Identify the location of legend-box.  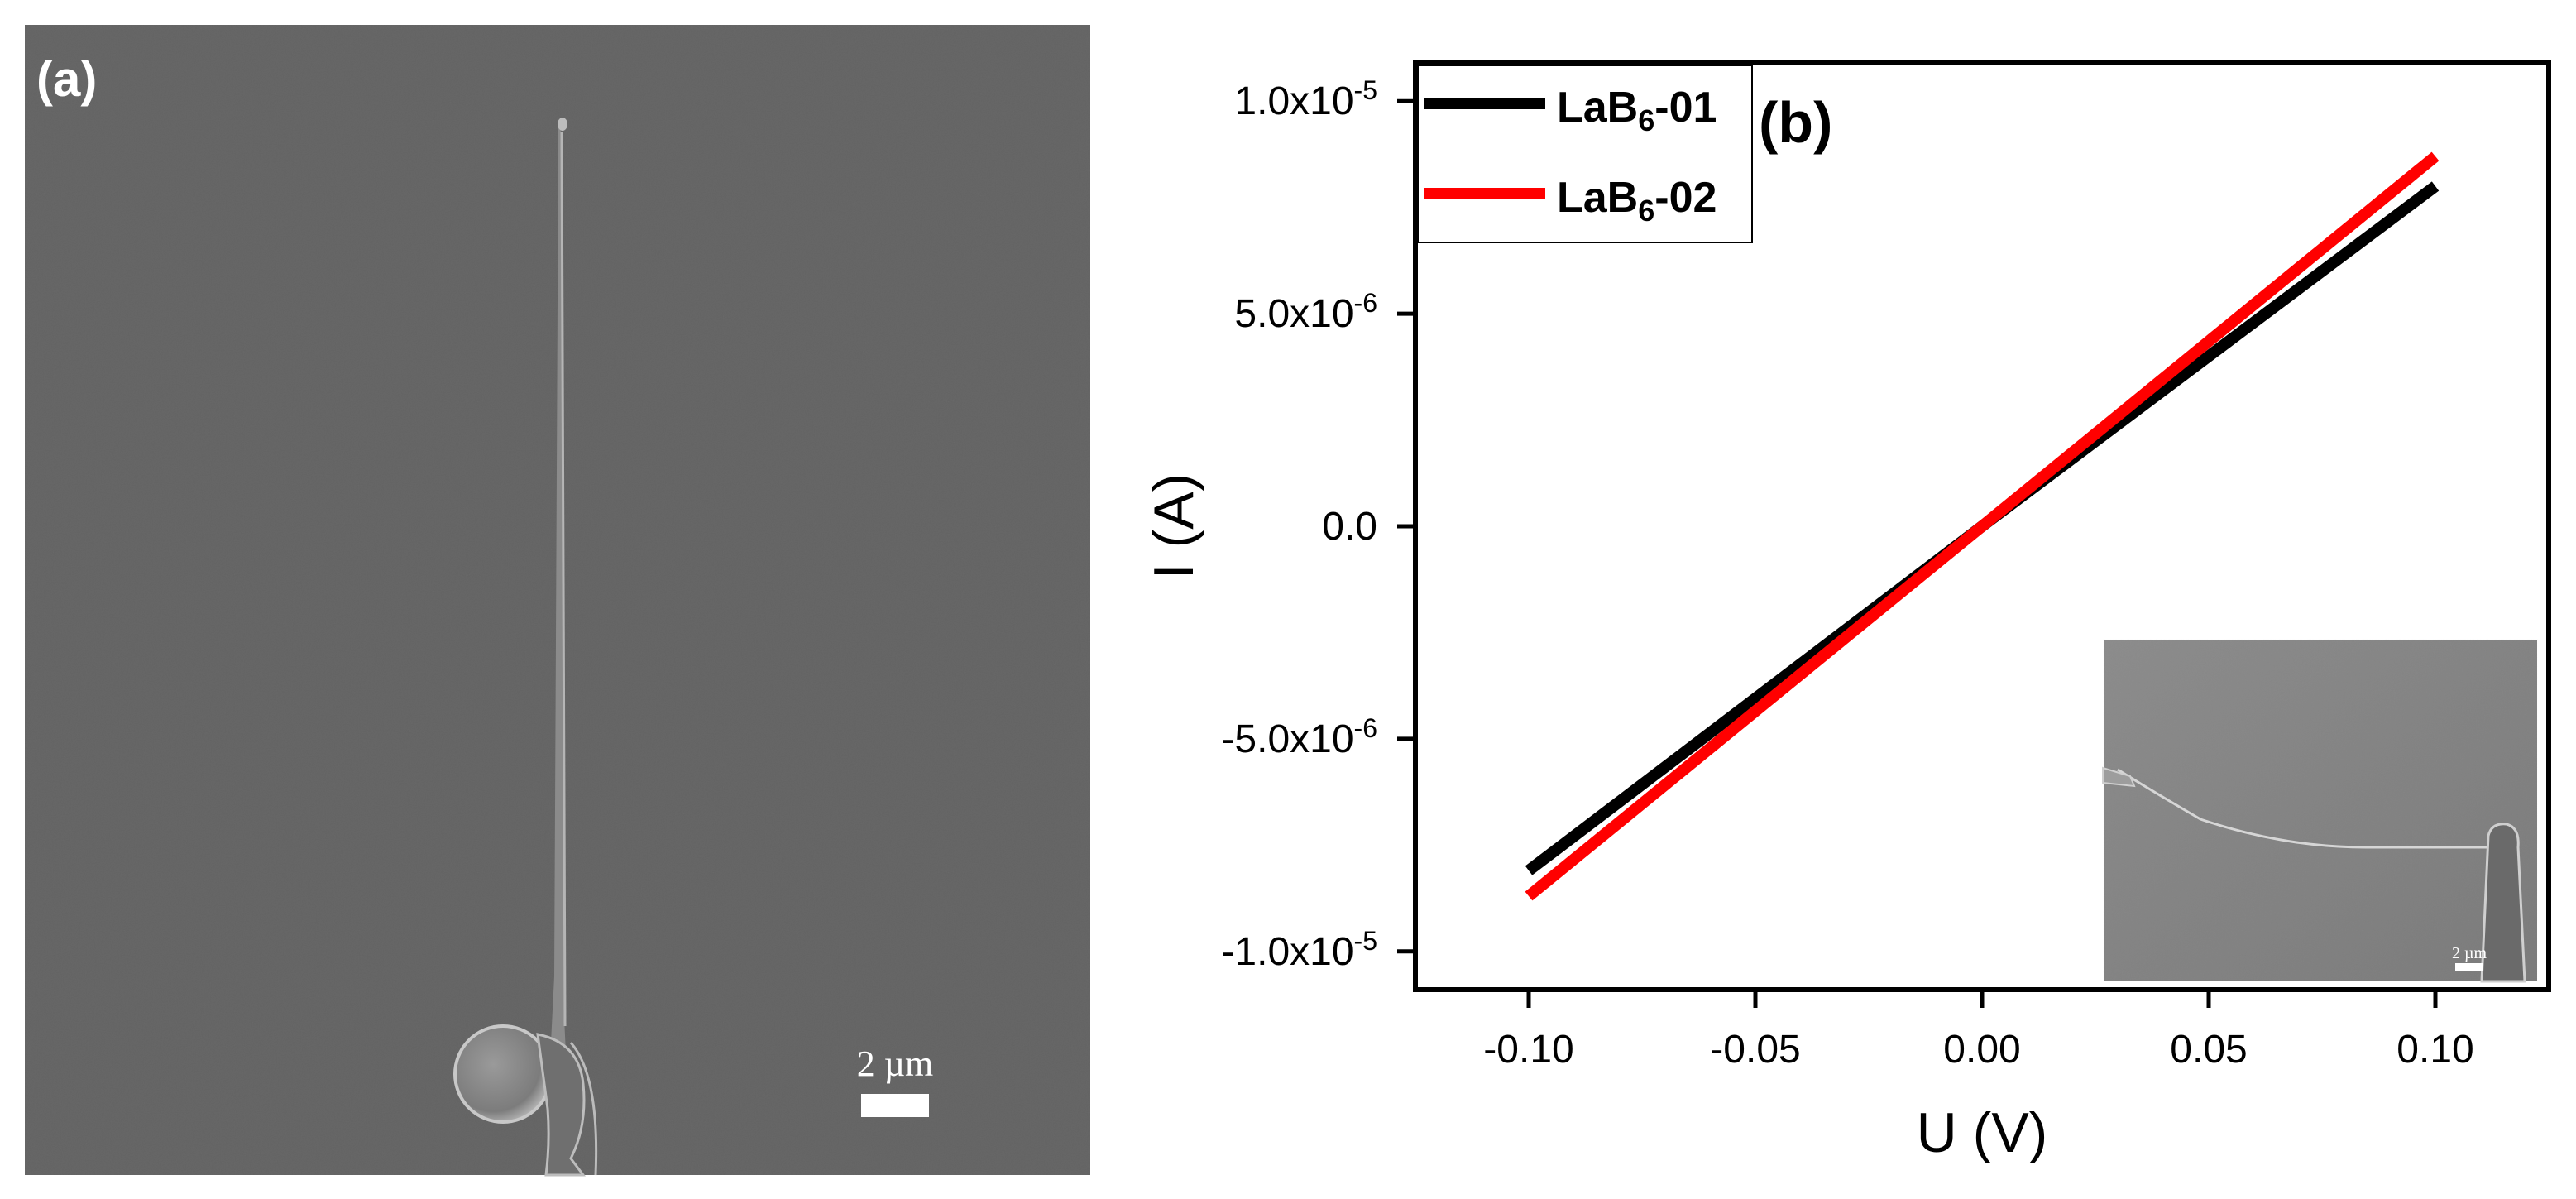
(1585, 154).